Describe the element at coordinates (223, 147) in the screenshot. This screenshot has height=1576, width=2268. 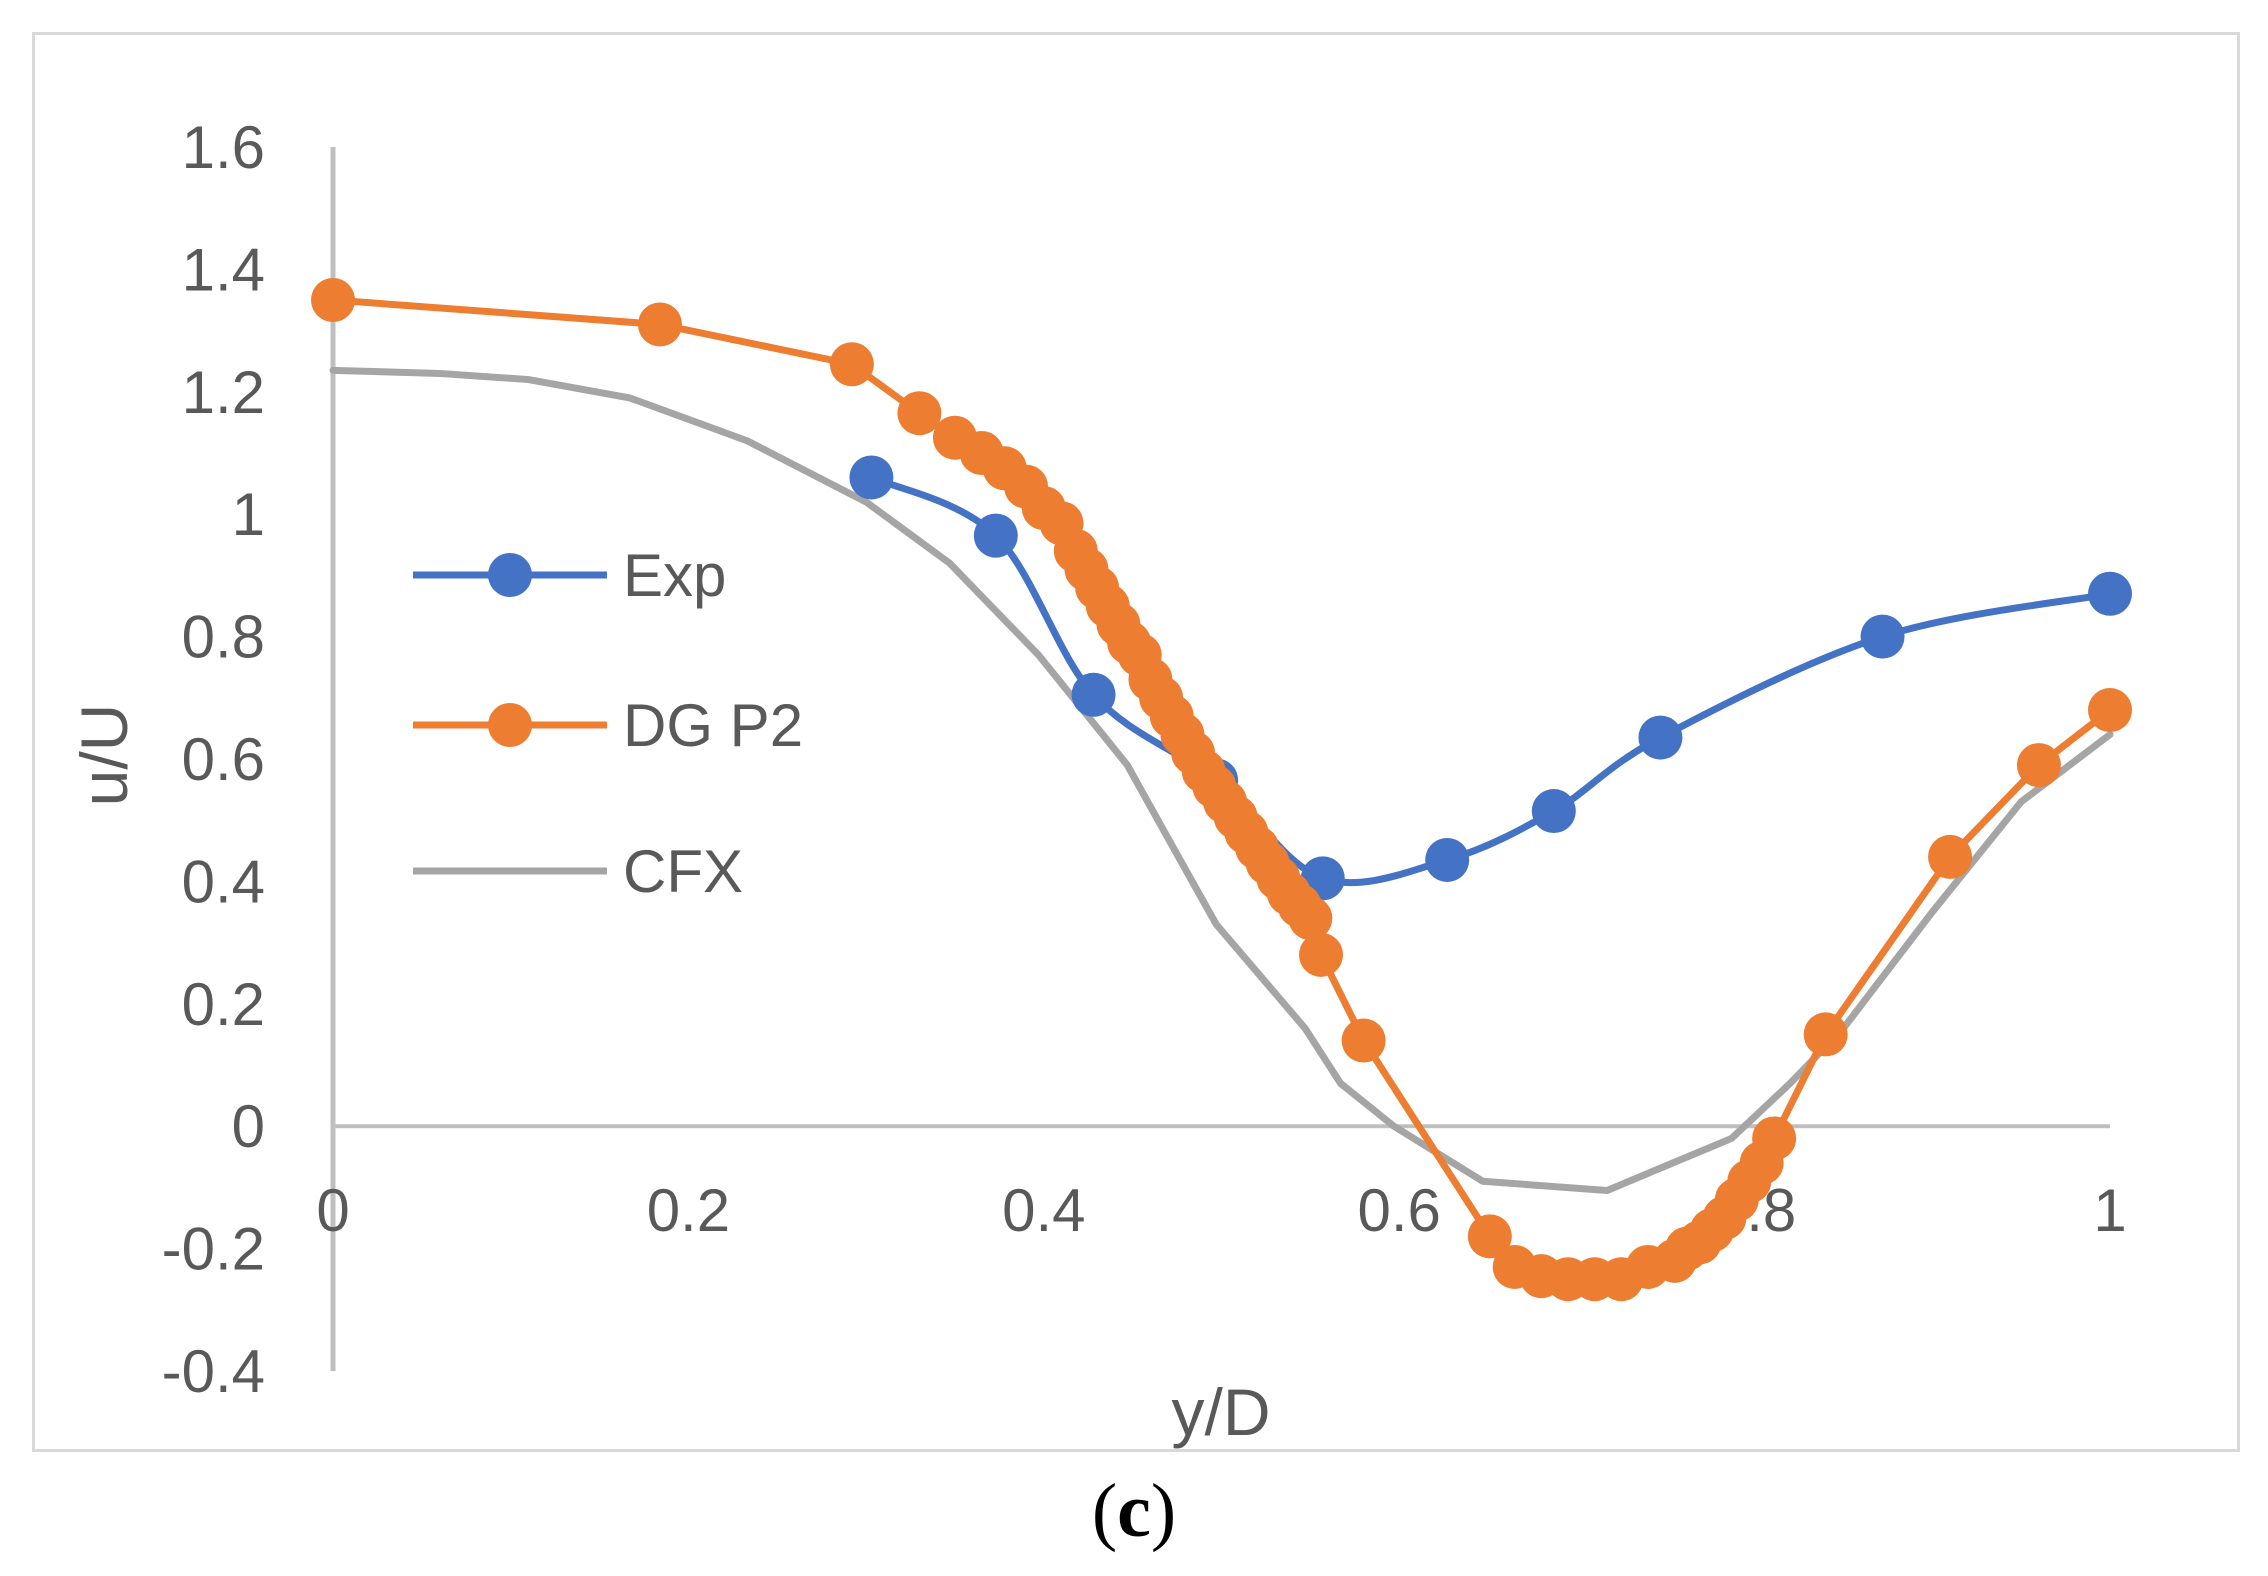
I see `y-tick-label: 1.6` at that location.